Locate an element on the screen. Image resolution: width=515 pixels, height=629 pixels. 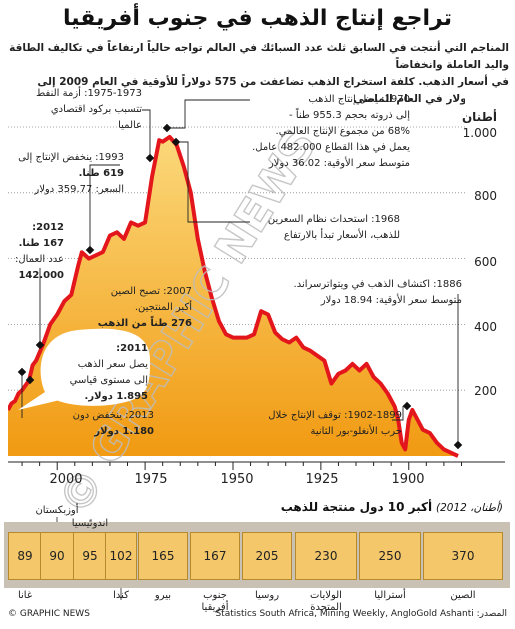
marker-2013 is located at coordinates (22, 372).